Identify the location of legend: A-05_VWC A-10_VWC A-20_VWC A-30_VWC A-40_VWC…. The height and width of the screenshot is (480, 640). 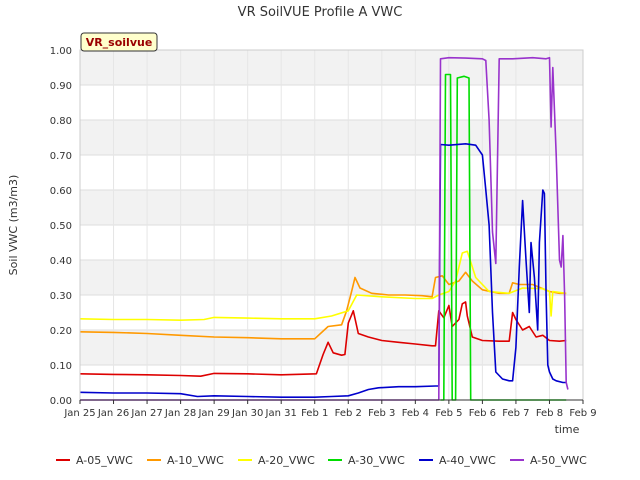
(321, 460).